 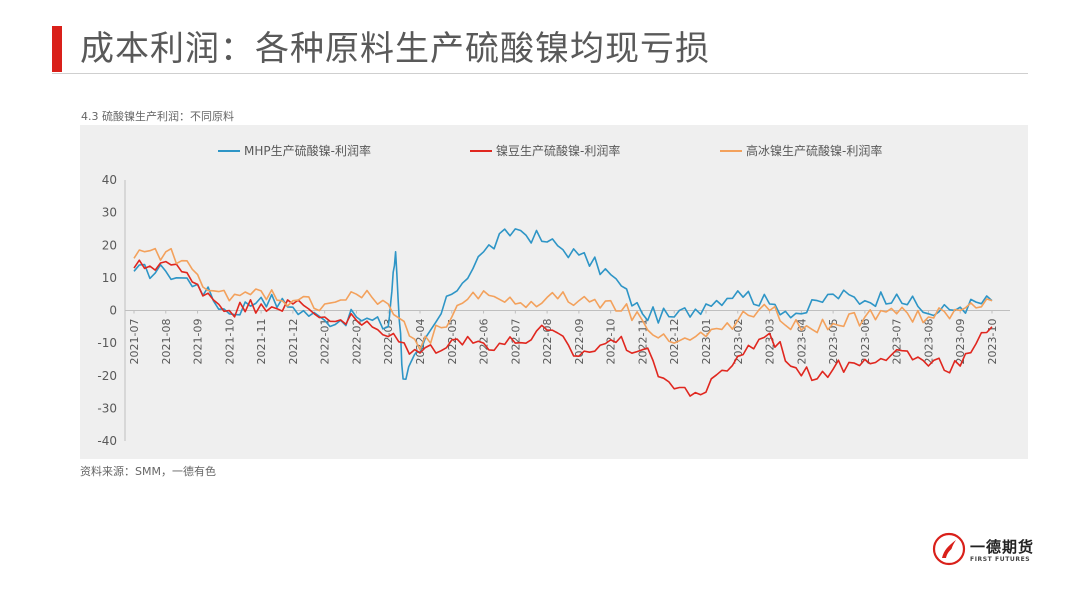 I want to click on legend-label: 镍豆生产硫酸镍-利润率, so click(x=558, y=150).